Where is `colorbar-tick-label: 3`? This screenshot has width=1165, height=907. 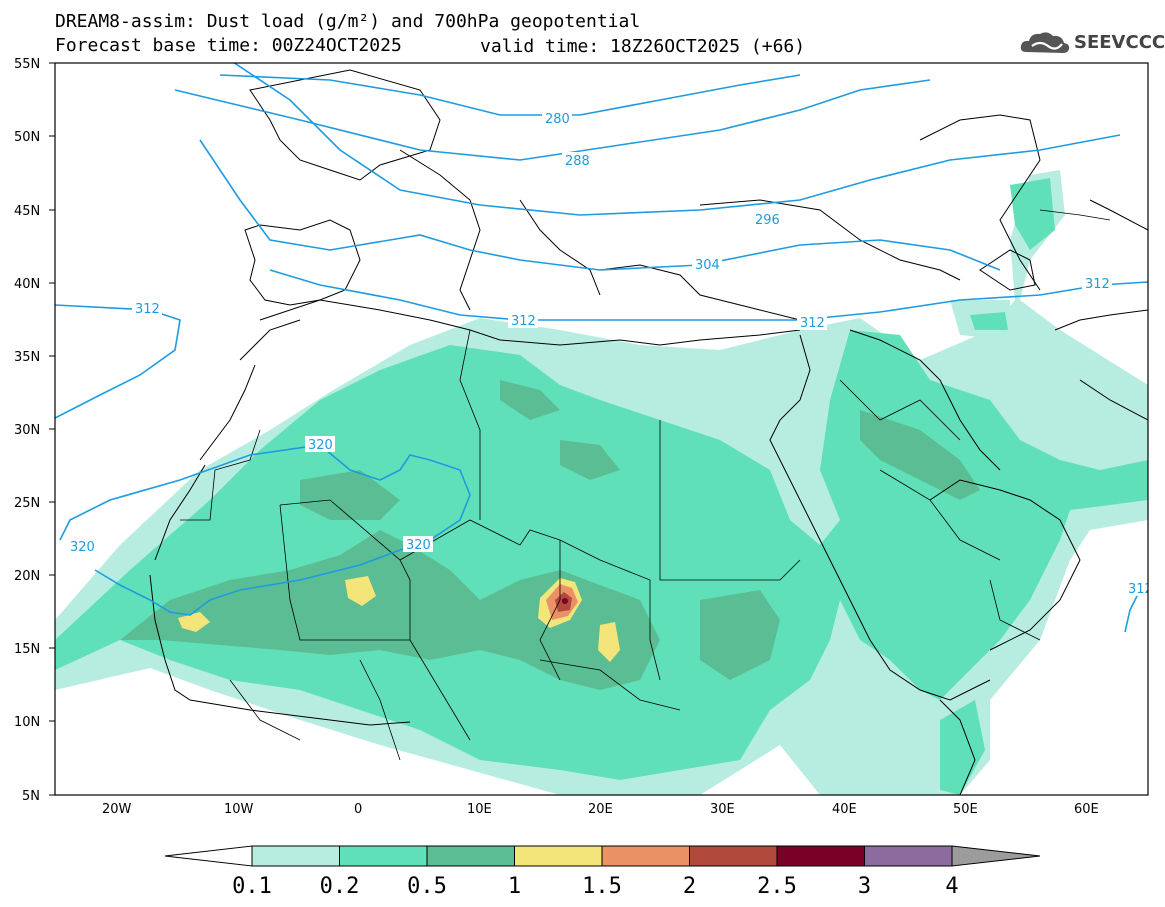 colorbar-tick-label: 3 is located at coordinates (864, 886).